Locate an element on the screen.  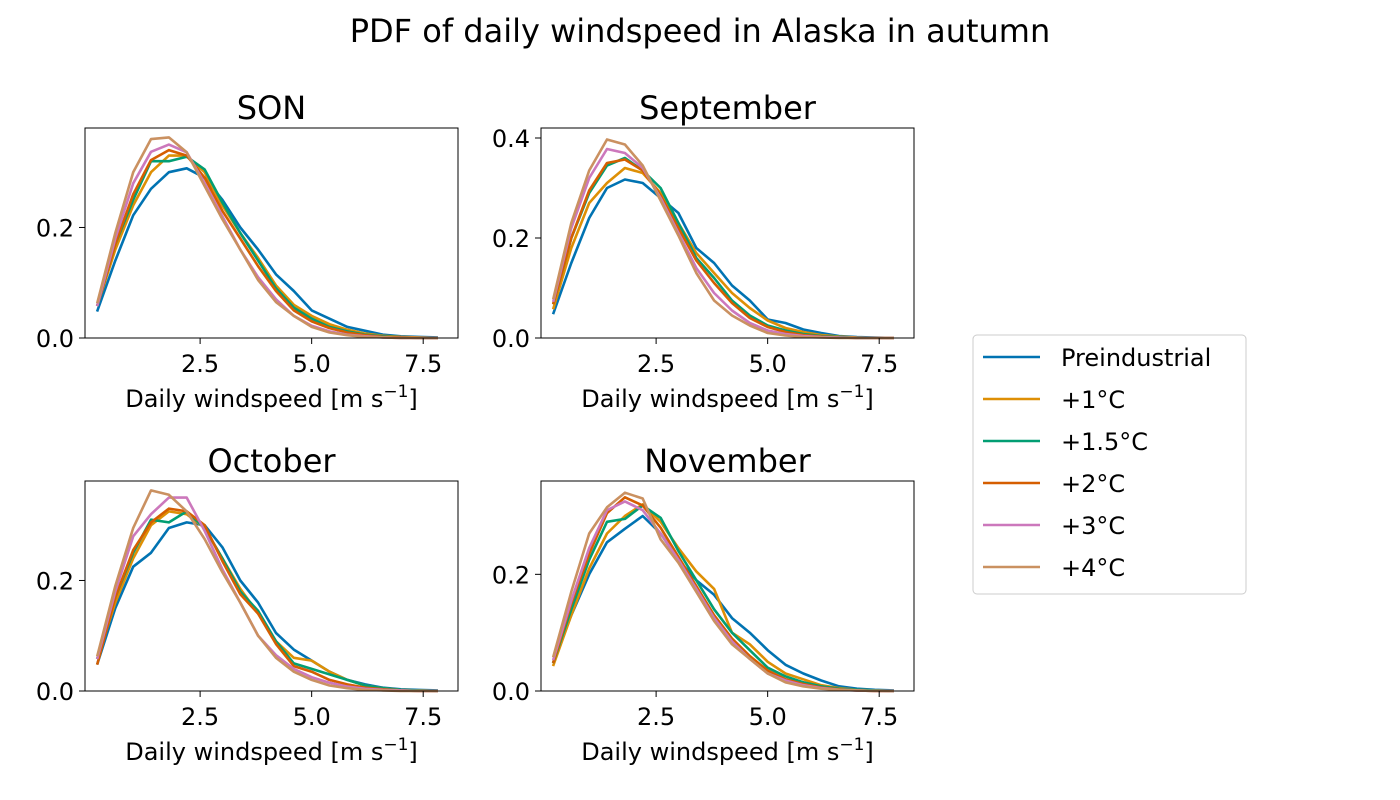
october-x-tick-label: 5.0 is located at coordinates (312, 717).